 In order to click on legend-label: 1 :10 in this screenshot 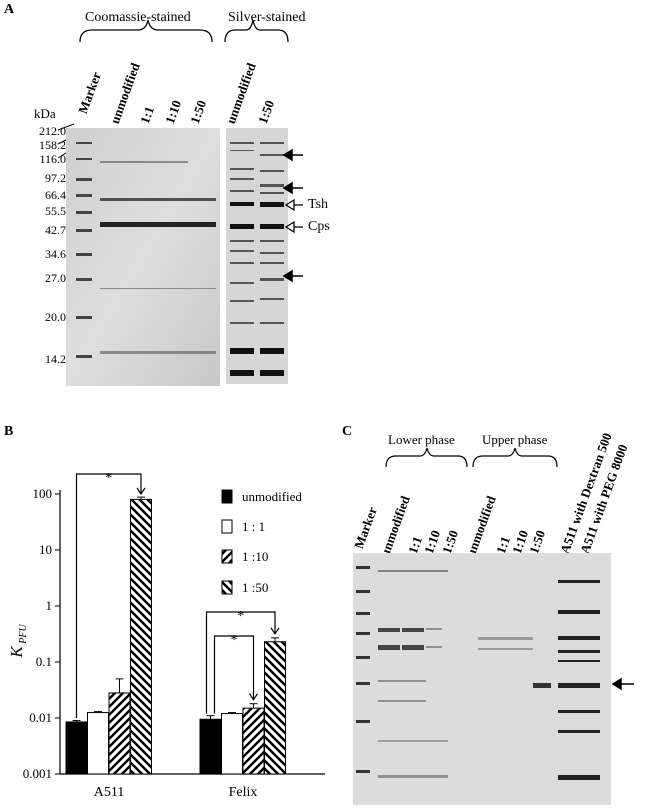, I will do `click(255, 556)`.